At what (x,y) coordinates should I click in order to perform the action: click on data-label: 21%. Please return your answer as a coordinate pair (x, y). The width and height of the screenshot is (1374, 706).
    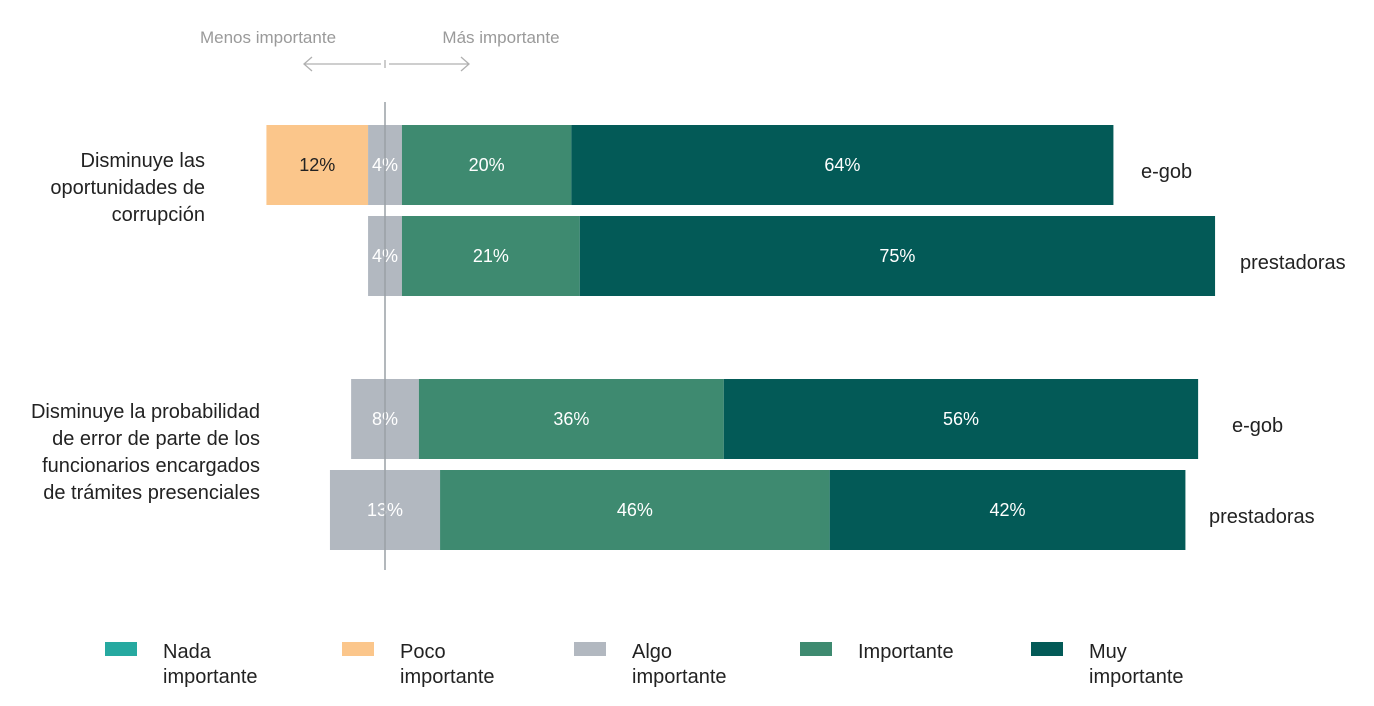
    Looking at the image, I should click on (491, 256).